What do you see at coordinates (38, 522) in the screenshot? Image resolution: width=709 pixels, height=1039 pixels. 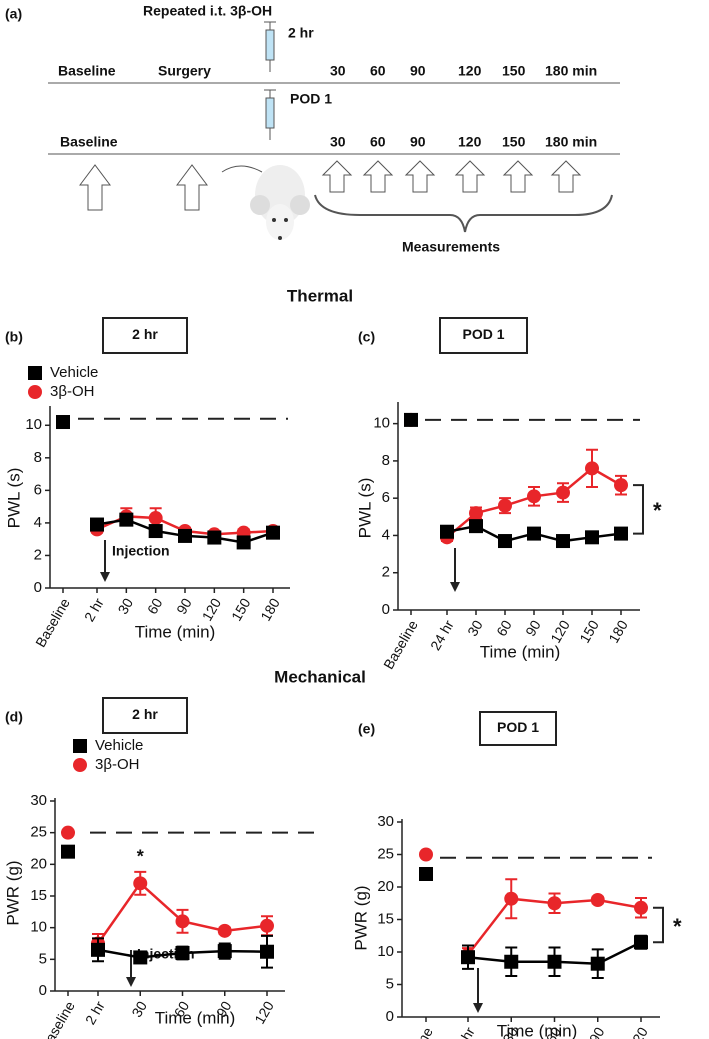 I see `y-tick-label: 4` at bounding box center [38, 522].